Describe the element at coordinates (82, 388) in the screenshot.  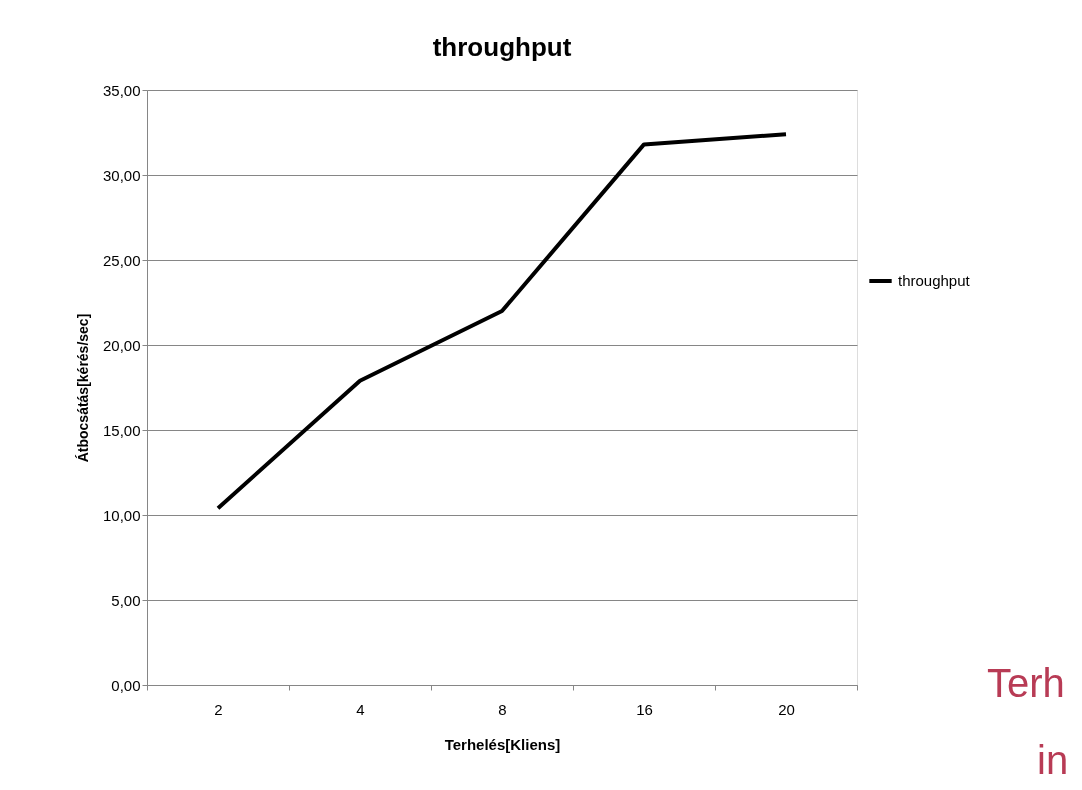
I see `y-axis-title: Átbocsátás[kérés/sec]` at that location.